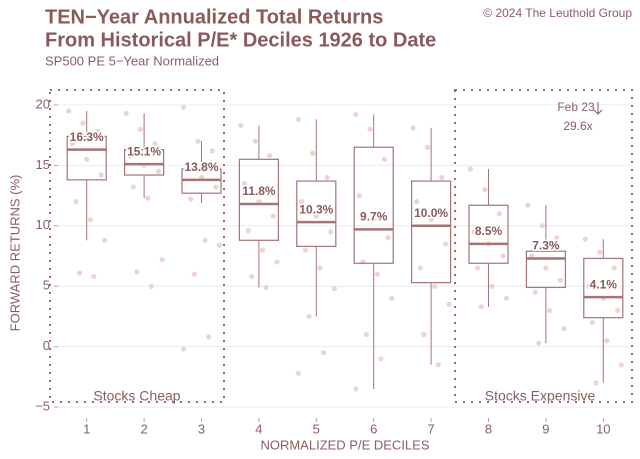  Describe the element at coordinates (87, 137) in the screenshot. I see `median-label: 16.3%` at that location.